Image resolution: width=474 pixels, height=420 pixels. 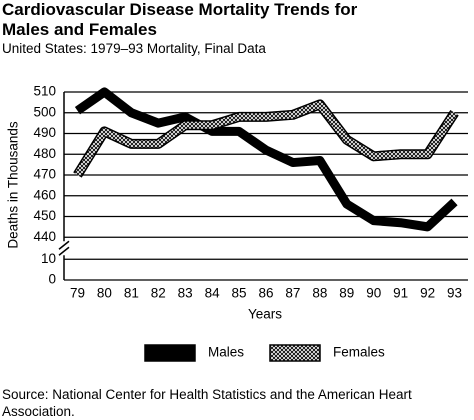 I want to click on y-tick-label: 10, so click(x=48, y=258).